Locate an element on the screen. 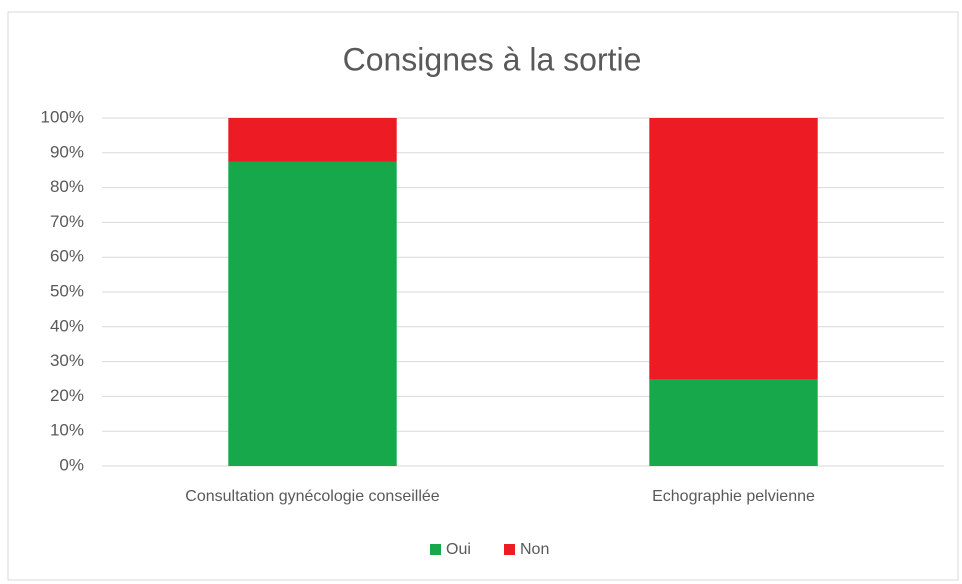 The width and height of the screenshot is (962, 584). legend-label: Non is located at coordinates (534, 549).